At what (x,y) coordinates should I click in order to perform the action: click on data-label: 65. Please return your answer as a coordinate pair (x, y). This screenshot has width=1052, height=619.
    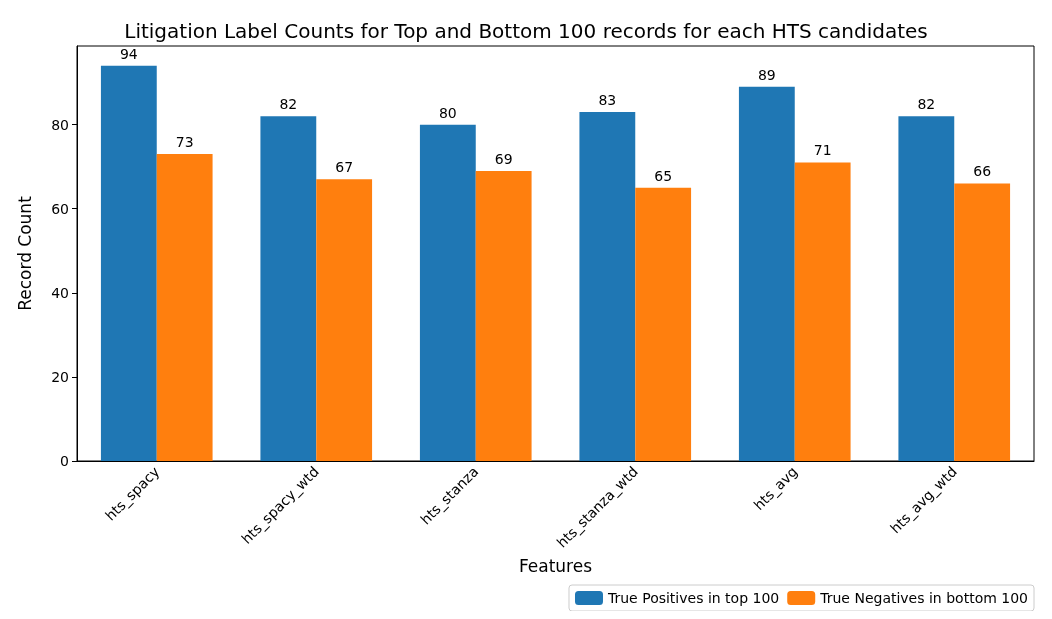
    Looking at the image, I should click on (663, 175).